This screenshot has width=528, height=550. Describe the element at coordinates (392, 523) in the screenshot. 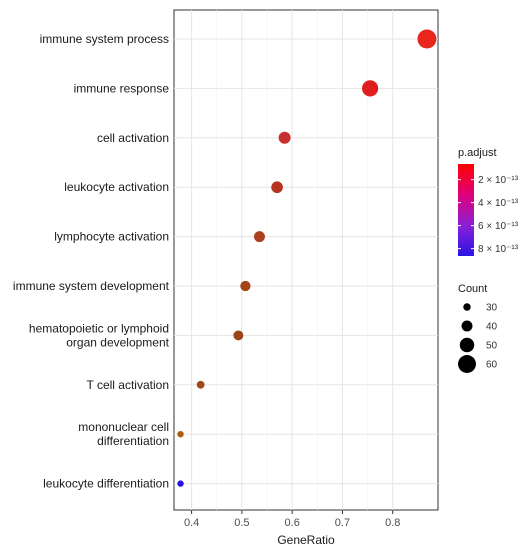

I see `x-tick-label: 0.8` at that location.